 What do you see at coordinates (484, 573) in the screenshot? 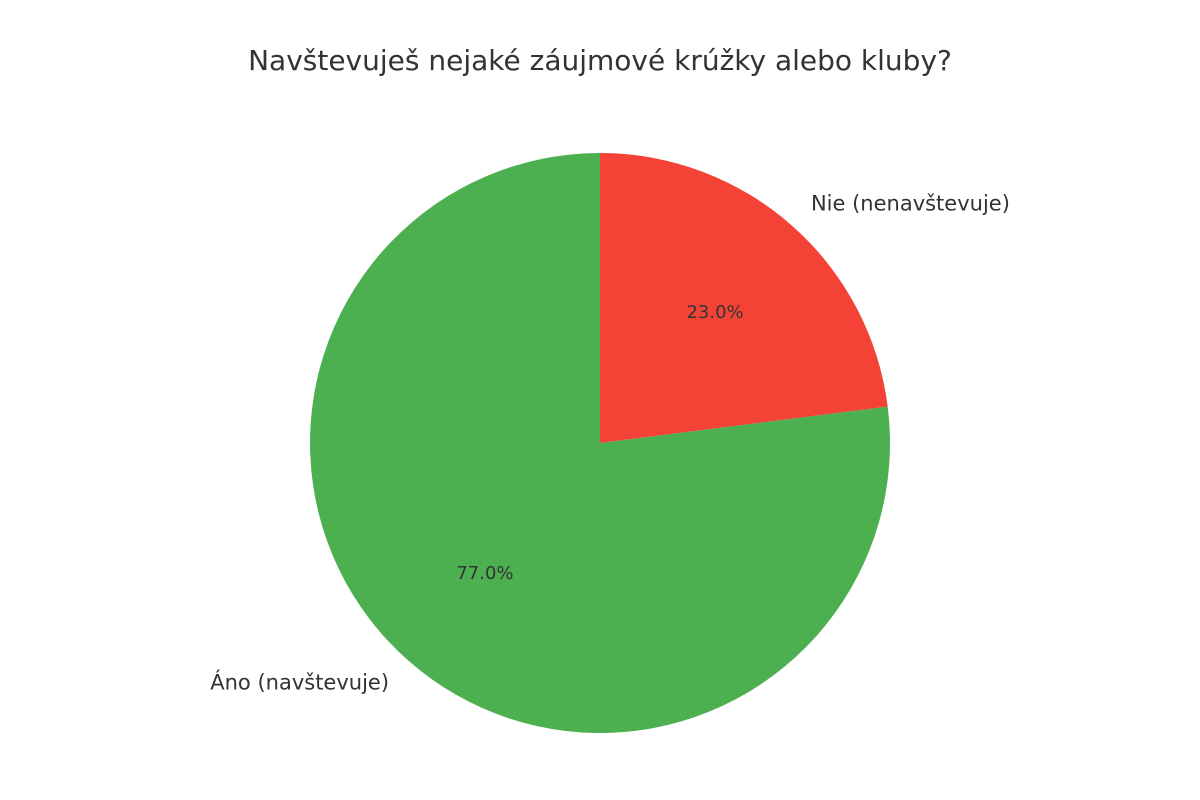
I see `slice-percent-label: 77.0%` at bounding box center [484, 573].